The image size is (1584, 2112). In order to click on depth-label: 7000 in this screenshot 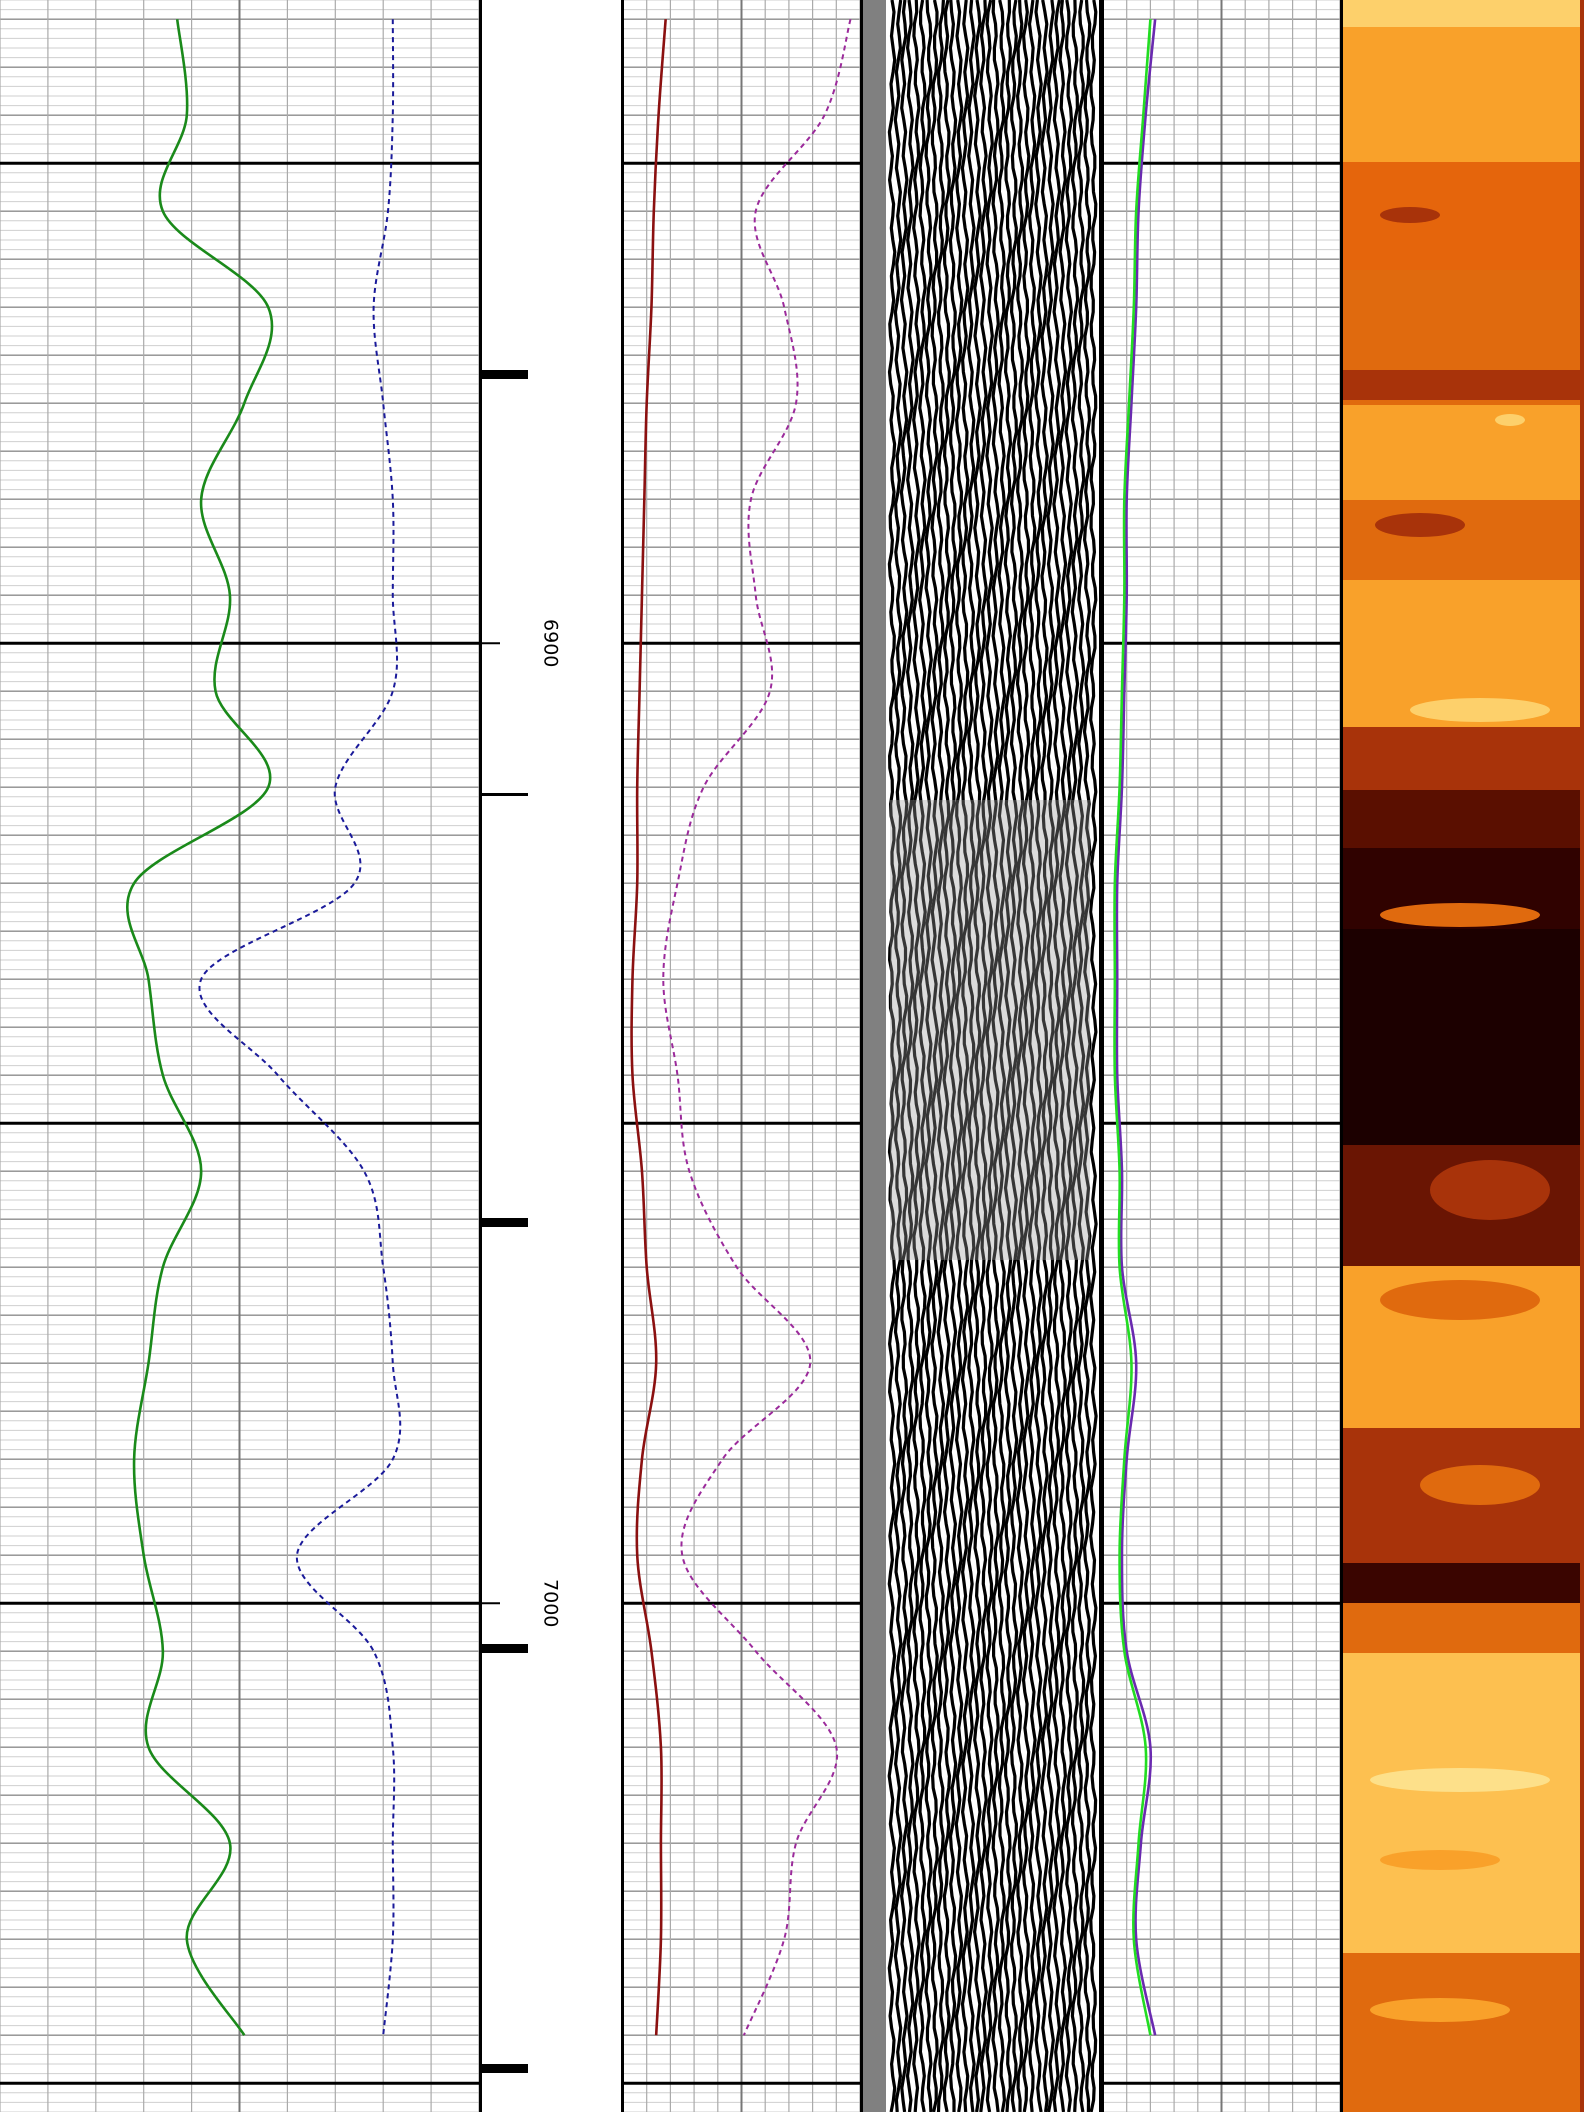, I will do `click(551, 1603)`.